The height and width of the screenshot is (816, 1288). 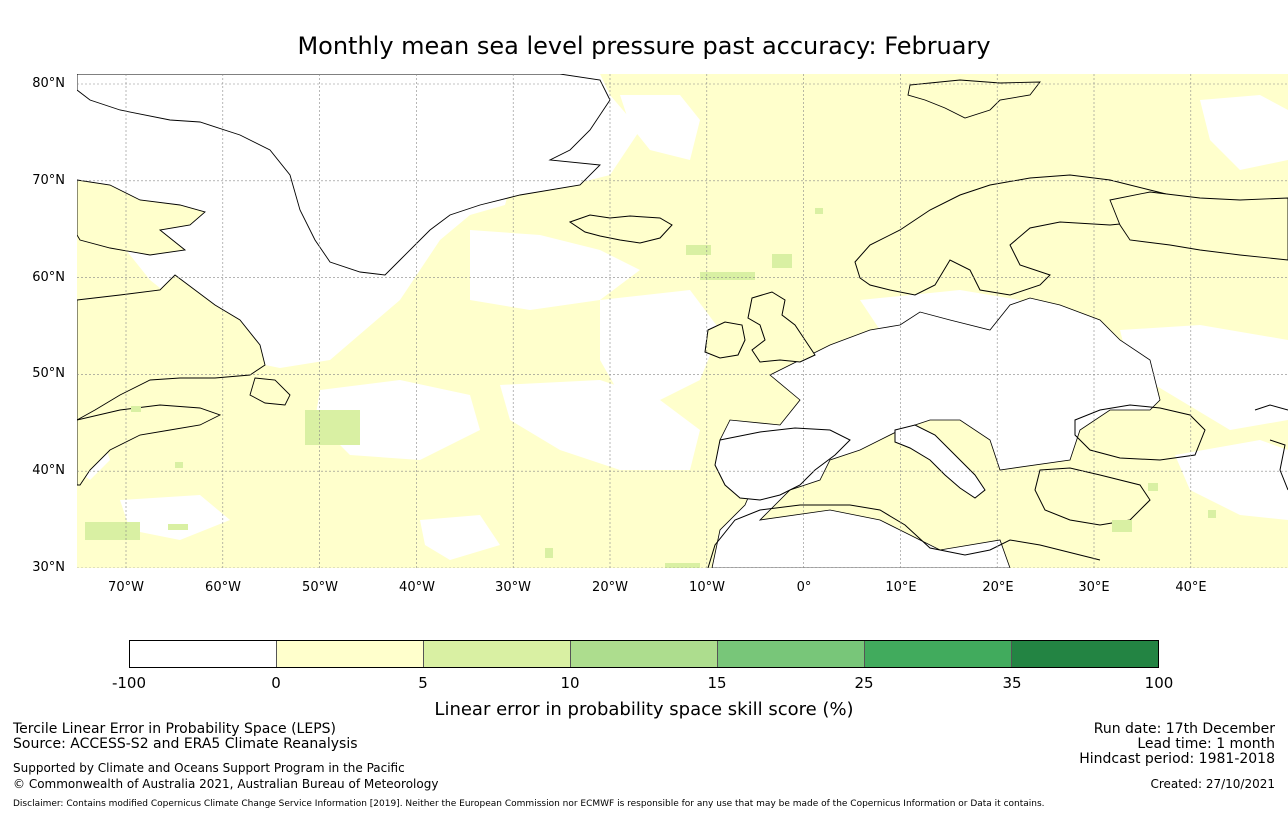 What do you see at coordinates (1159, 683) in the screenshot?
I see `colorbar-tick: 100` at bounding box center [1159, 683].